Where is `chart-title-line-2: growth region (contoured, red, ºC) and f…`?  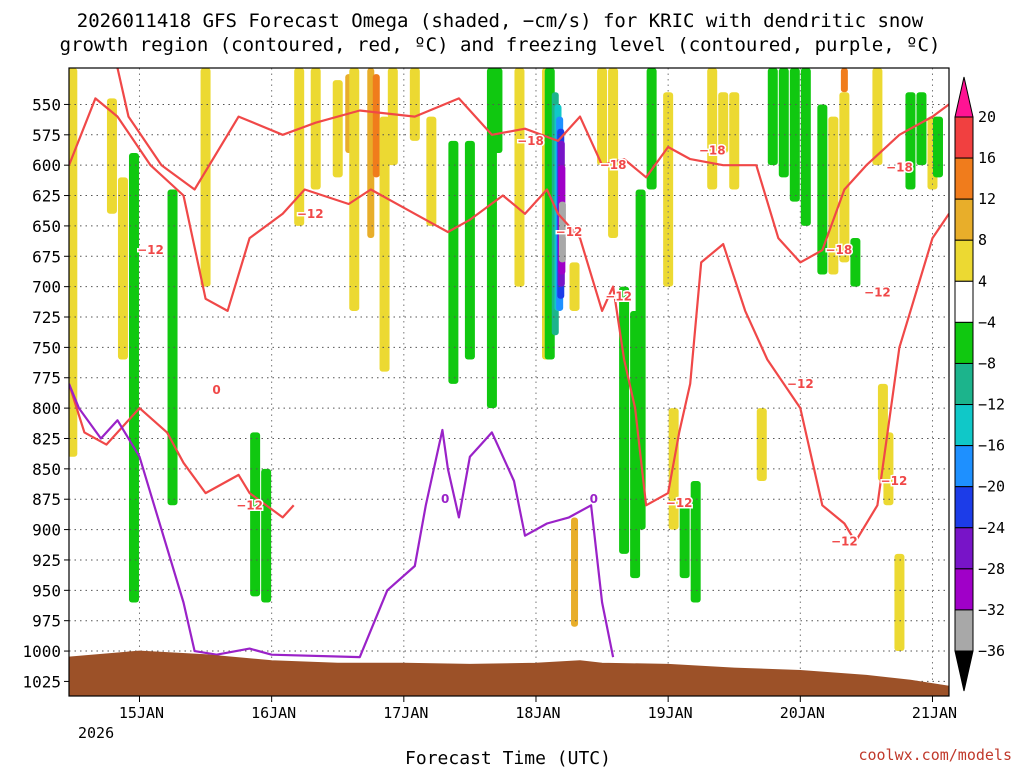 chart-title-line-2: growth region (contoured, red, ºC) and f… is located at coordinates (500, 45).